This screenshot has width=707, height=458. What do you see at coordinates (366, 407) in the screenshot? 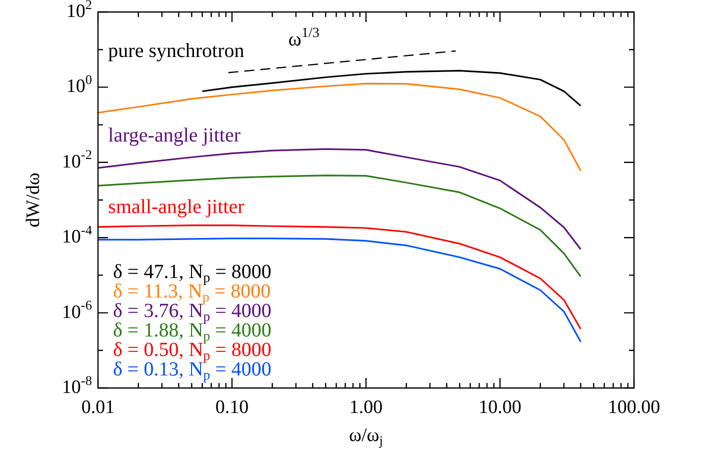
I see `x-tick-label: 1.00` at bounding box center [366, 407].